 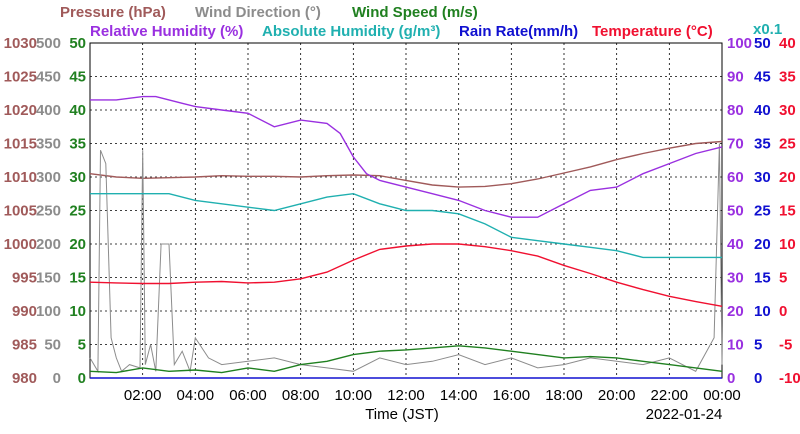 I want to click on tick-temperature: 15, so click(x=787, y=211).